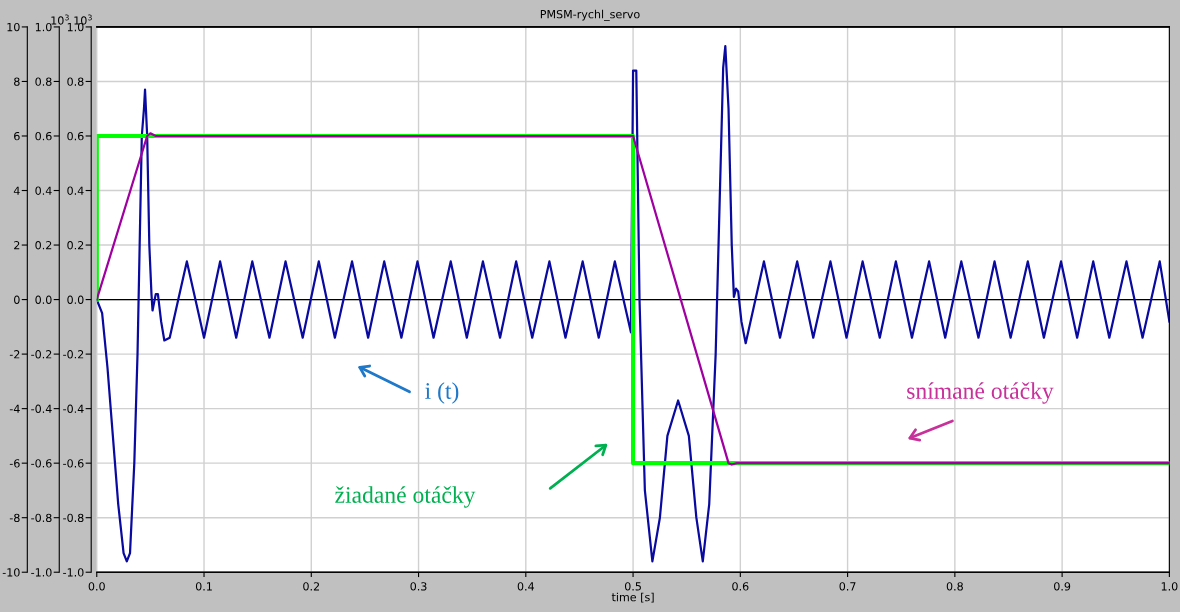  Describe the element at coordinates (632, 586) in the screenshot. I see `x-tick-label: 0.5` at that location.